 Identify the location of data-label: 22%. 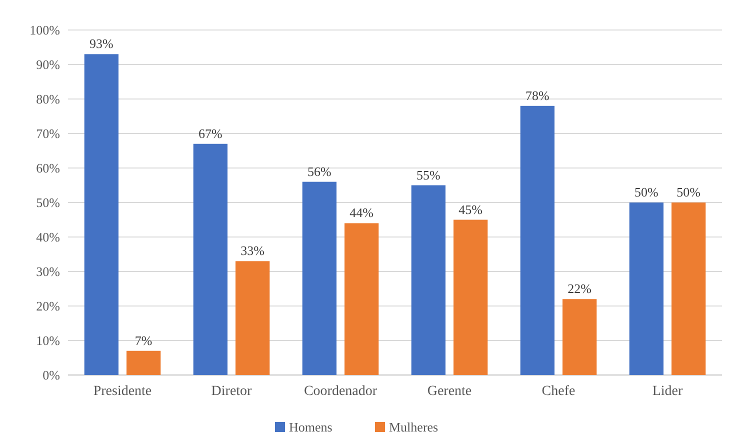
(580, 288).